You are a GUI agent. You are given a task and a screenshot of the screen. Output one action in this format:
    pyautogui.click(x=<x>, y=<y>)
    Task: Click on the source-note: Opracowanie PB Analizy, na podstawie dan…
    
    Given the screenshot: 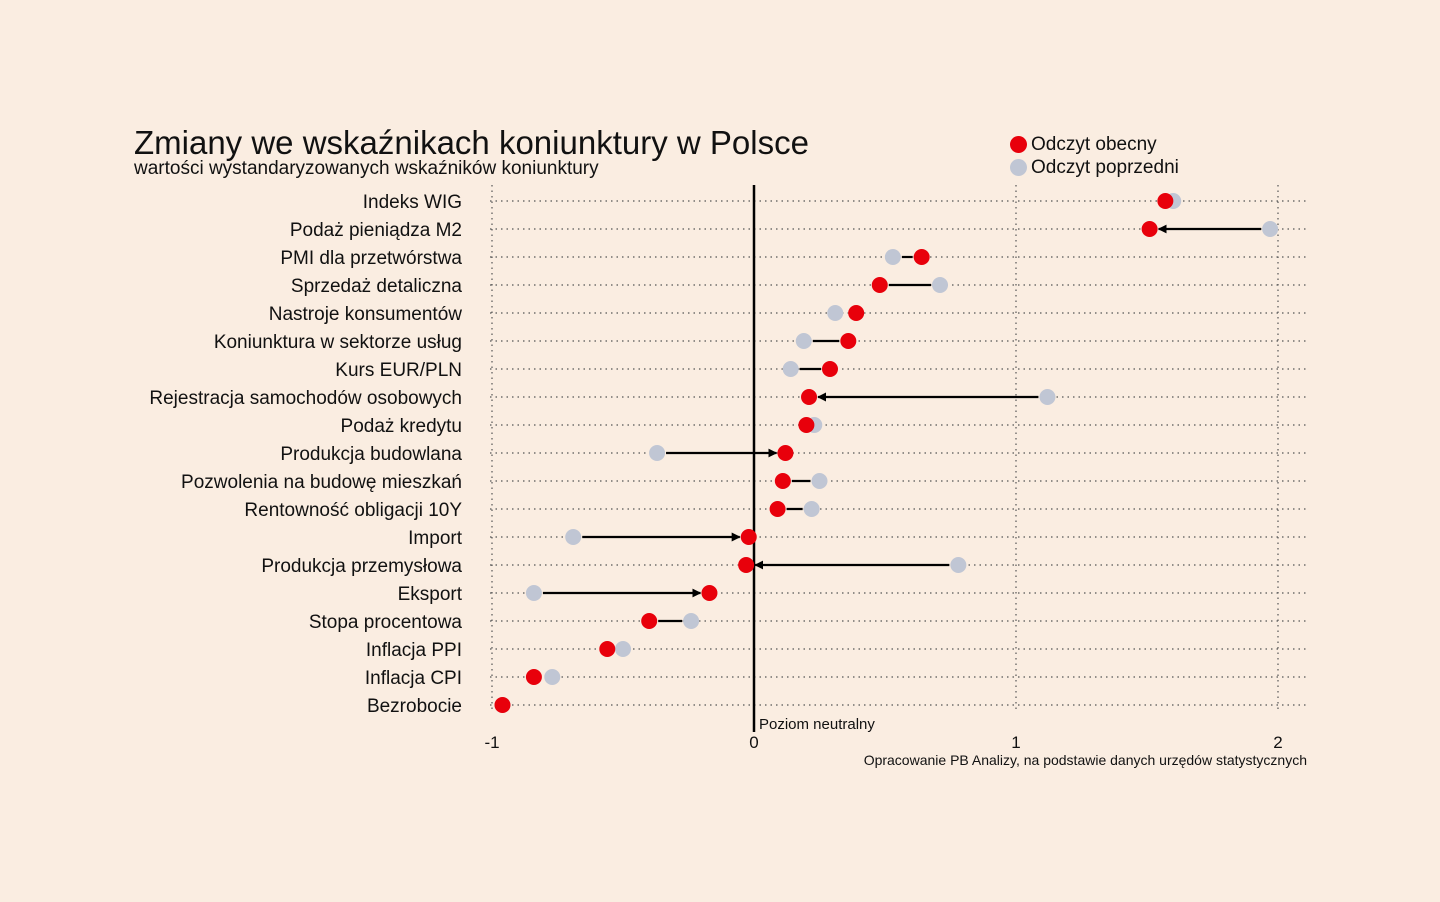 What is the action you would take?
    pyautogui.click(x=1085, y=760)
    